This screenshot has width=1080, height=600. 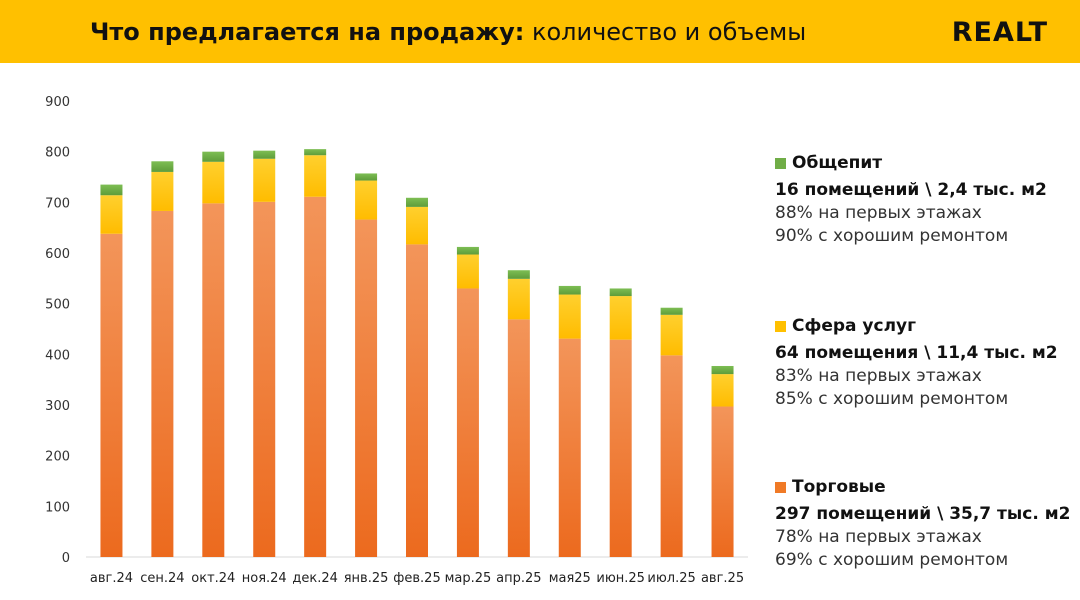 I want to click on legend-floors-catering: 88% на первых этажах, so click(x=878, y=213).